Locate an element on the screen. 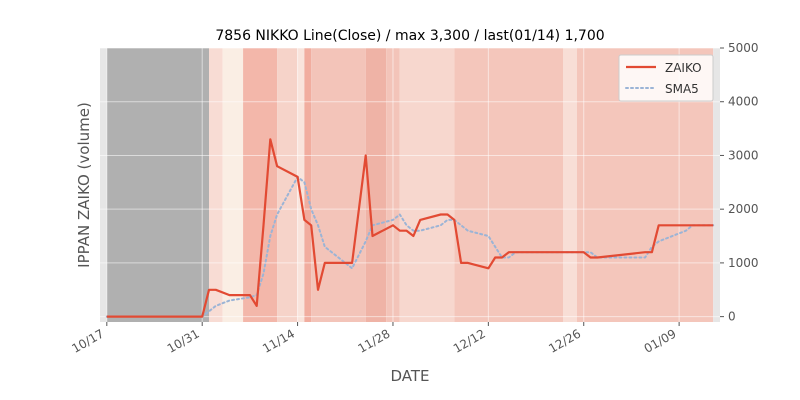  legend-label-zaiko: ZAIKO is located at coordinates (683, 68).